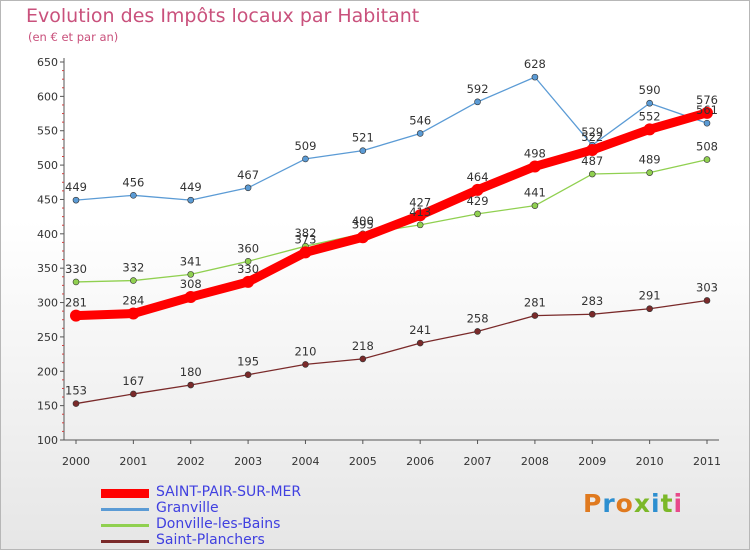  What do you see at coordinates (420, 212) in the screenshot?
I see `data-label: 413` at bounding box center [420, 212].